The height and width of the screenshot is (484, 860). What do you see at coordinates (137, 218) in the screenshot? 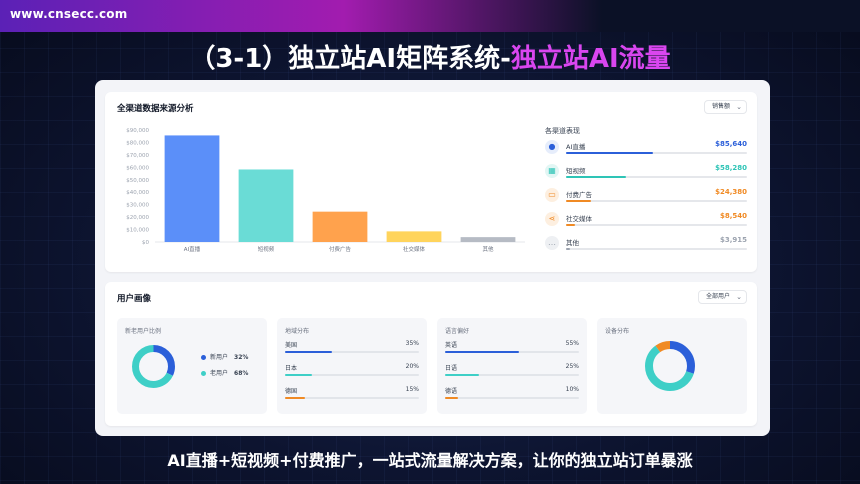
I see `y-tick-label: $20,000` at bounding box center [137, 218].